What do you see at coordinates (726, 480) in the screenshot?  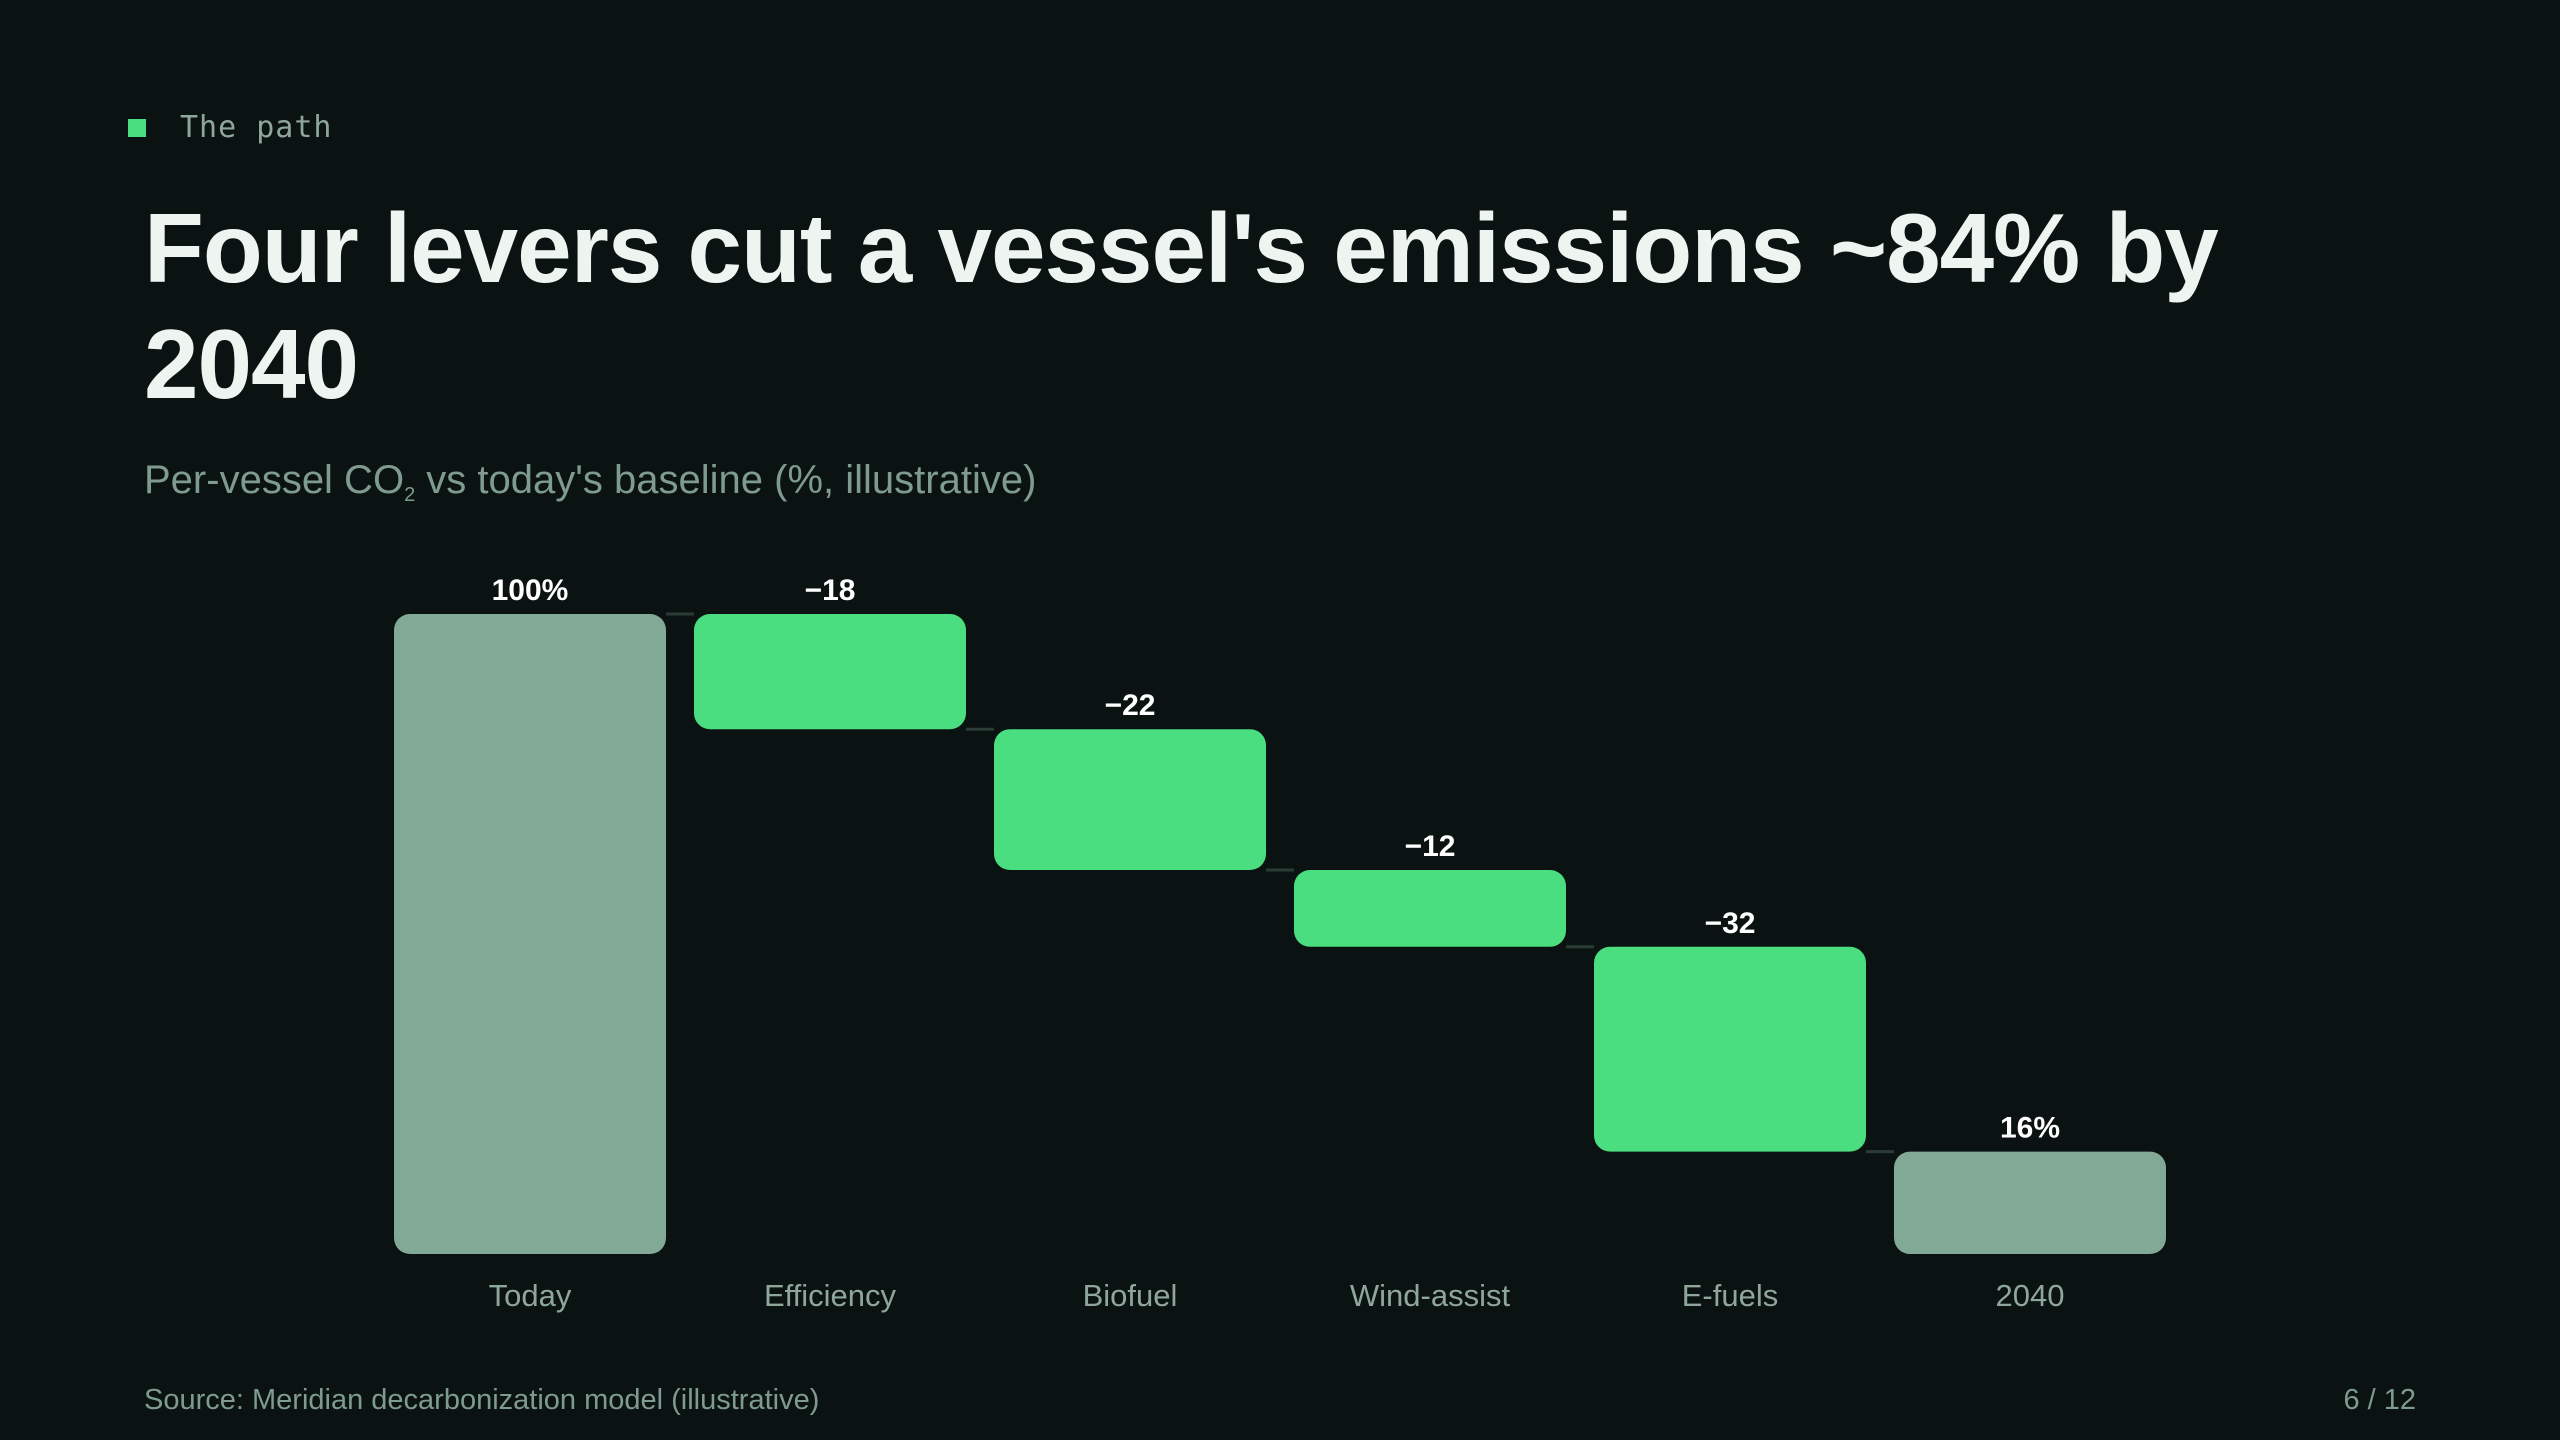 I see `subtitle-text-rest: vs today's baseline (%, illustrative)` at bounding box center [726, 480].